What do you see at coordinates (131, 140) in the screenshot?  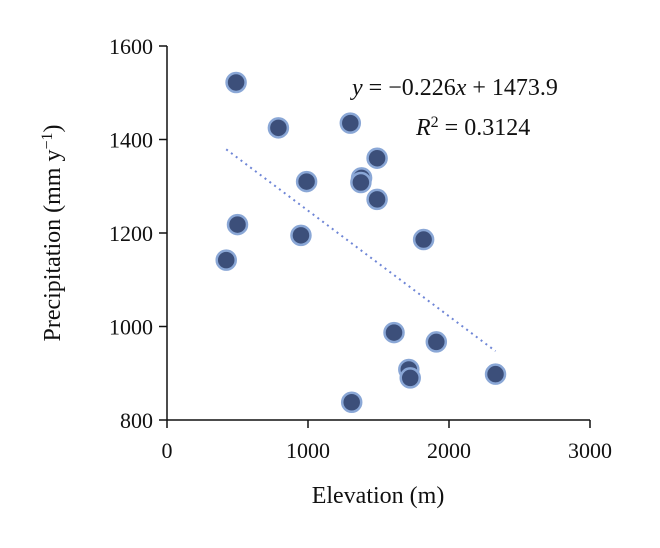 I see `y-tick-label: 1400` at bounding box center [131, 140].